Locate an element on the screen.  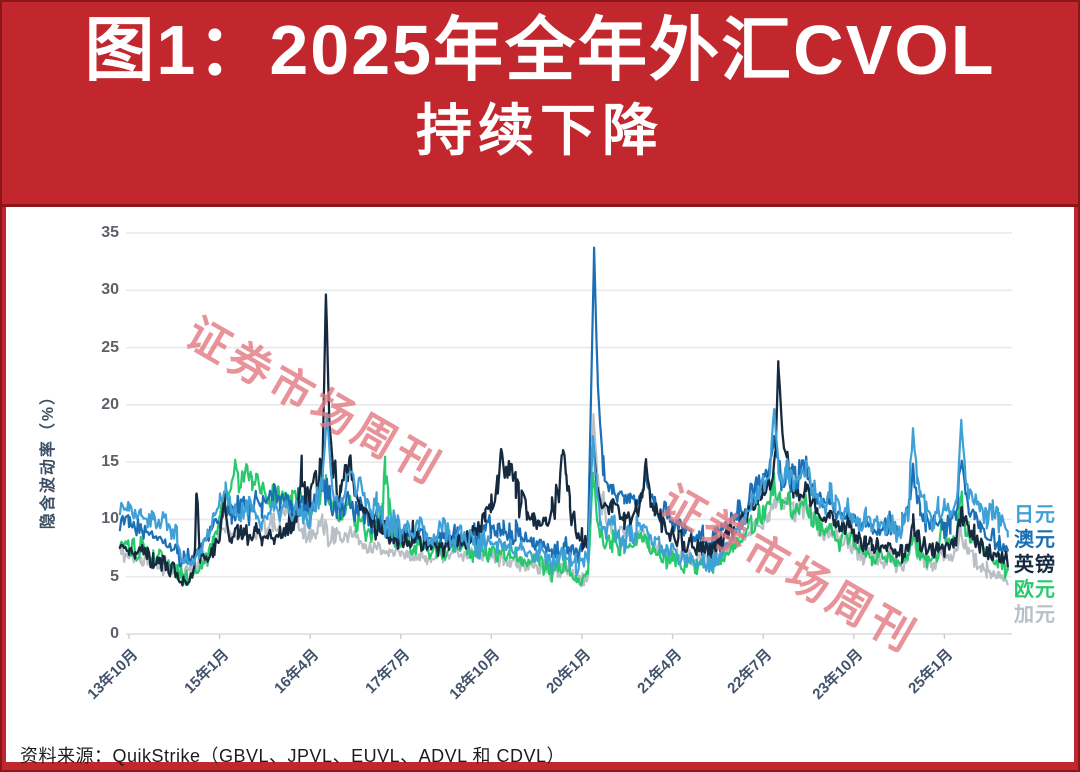
legend-item-eur: 欧元 is located at coordinates (1035, 590).